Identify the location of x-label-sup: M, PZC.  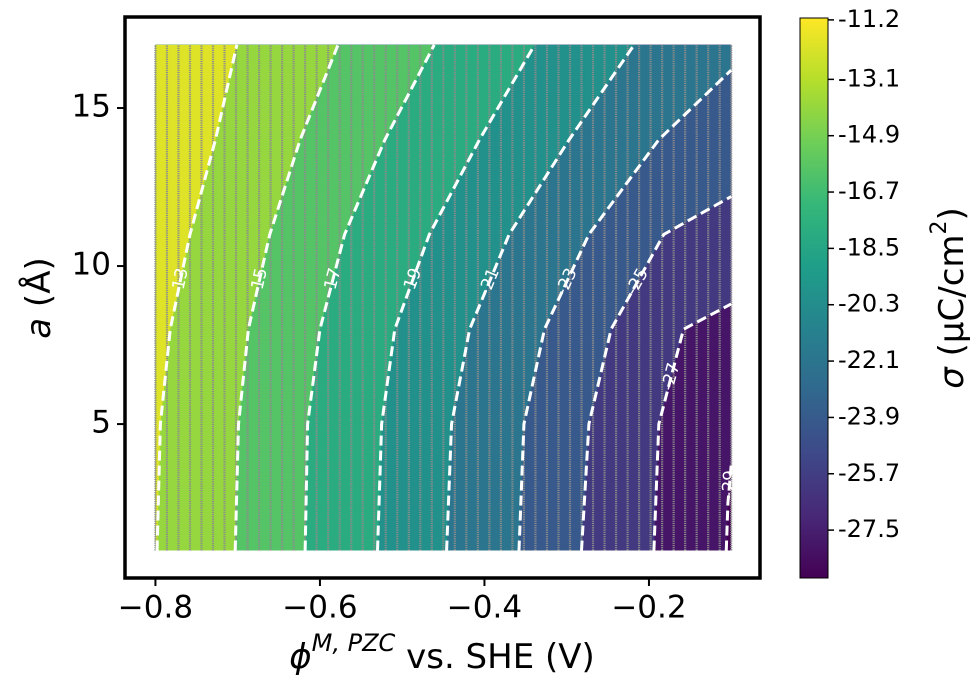
(354, 643).